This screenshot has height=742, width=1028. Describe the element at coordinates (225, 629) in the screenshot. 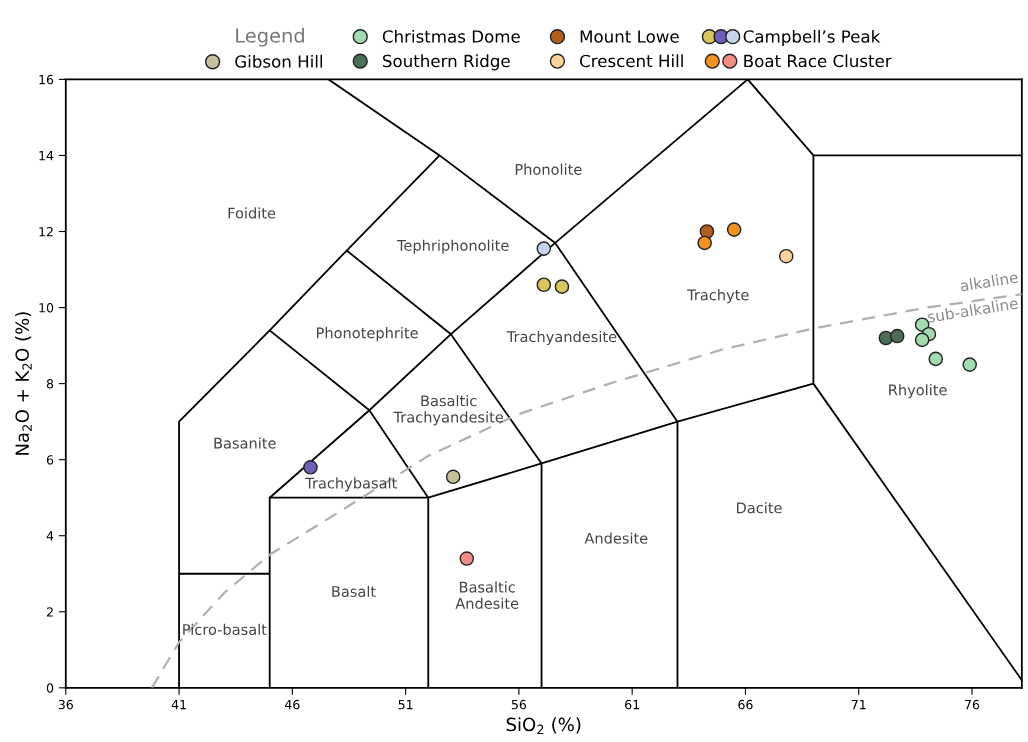

I see `annotation: Picro-basalt` at that location.